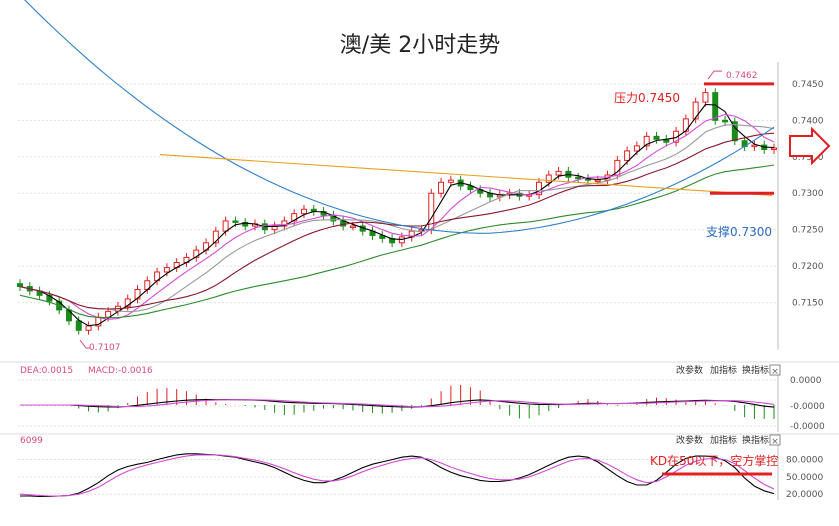  I want to click on low-marker-icon, so click(84, 344).